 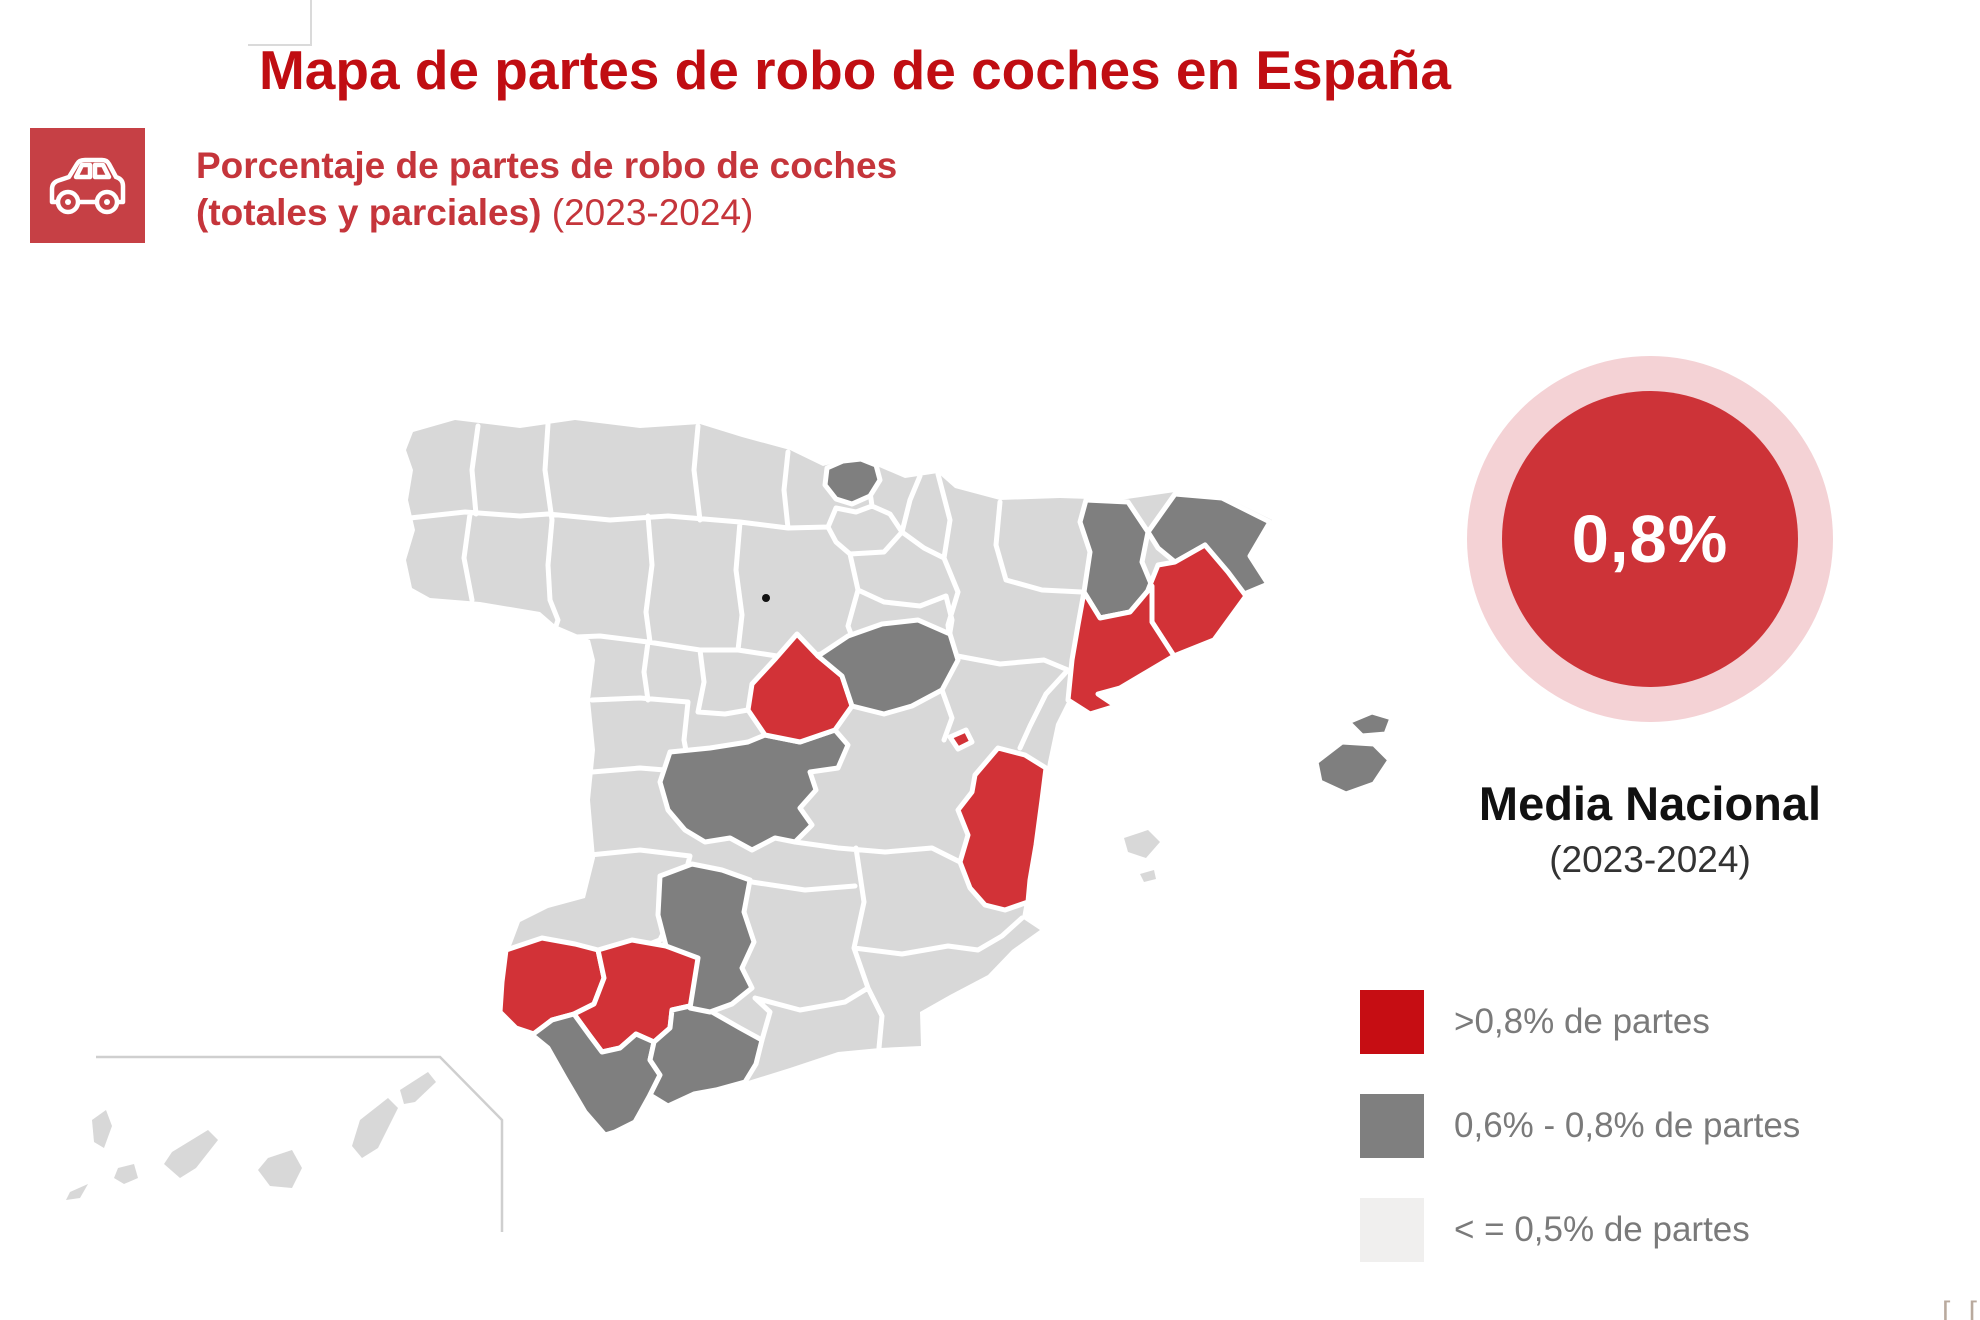 I want to click on subtitle-line2-bold: (totales y parciales), so click(x=369, y=212).